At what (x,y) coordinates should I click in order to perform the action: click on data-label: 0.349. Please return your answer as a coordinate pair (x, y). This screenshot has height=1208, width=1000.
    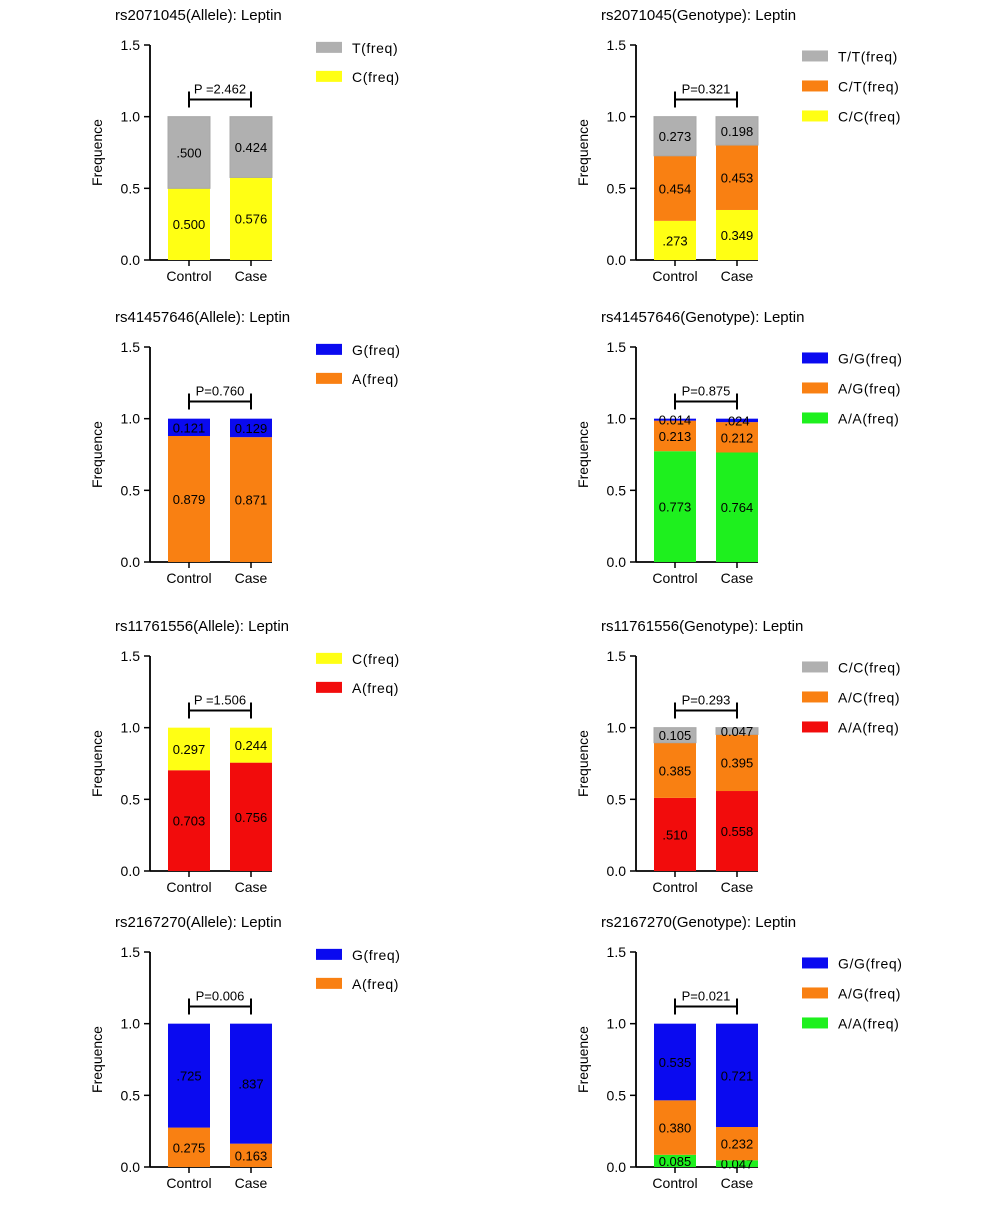
    Looking at the image, I should click on (737, 235).